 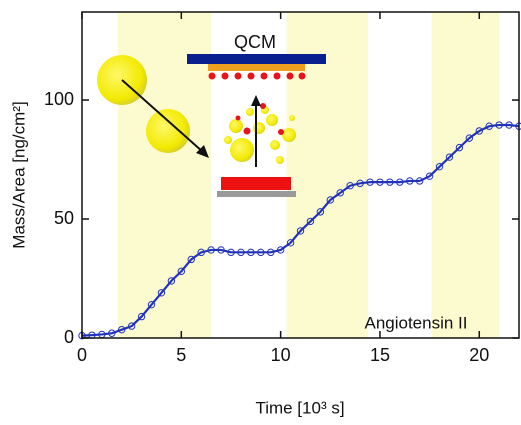 I want to click on y-axis-label: Mass/Area [ng/cm²], so click(x=18, y=174).